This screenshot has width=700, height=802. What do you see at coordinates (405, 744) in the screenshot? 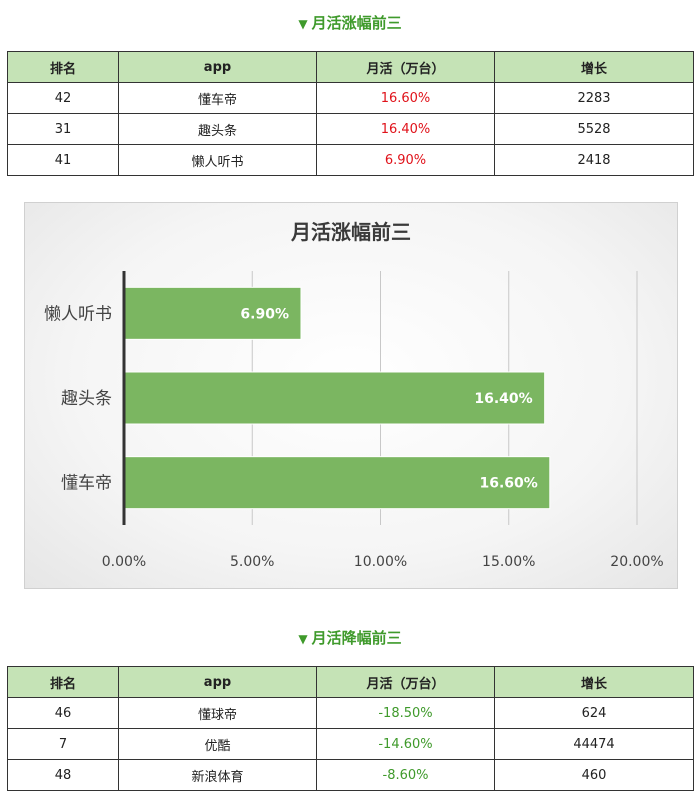
I see `mau-cell: -14.60%` at bounding box center [405, 744].